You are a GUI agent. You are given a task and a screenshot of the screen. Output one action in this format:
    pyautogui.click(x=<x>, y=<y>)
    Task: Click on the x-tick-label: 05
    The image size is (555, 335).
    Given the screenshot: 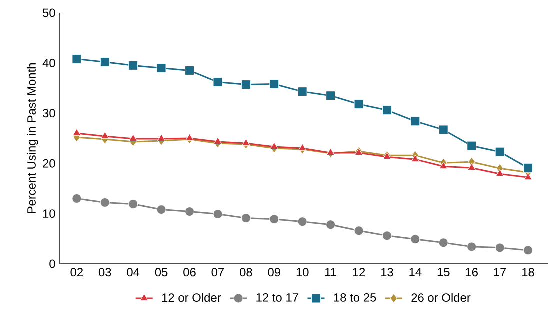 What is the action you would take?
    pyautogui.click(x=161, y=272)
    